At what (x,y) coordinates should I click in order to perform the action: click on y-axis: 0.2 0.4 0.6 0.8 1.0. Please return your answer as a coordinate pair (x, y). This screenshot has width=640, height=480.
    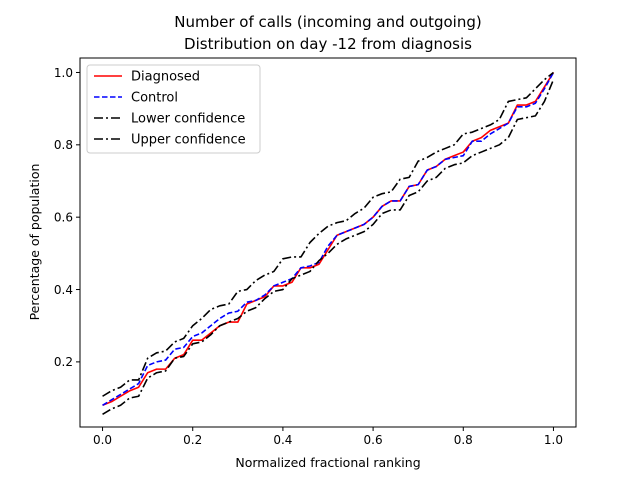
    Looking at the image, I should click on (67, 217).